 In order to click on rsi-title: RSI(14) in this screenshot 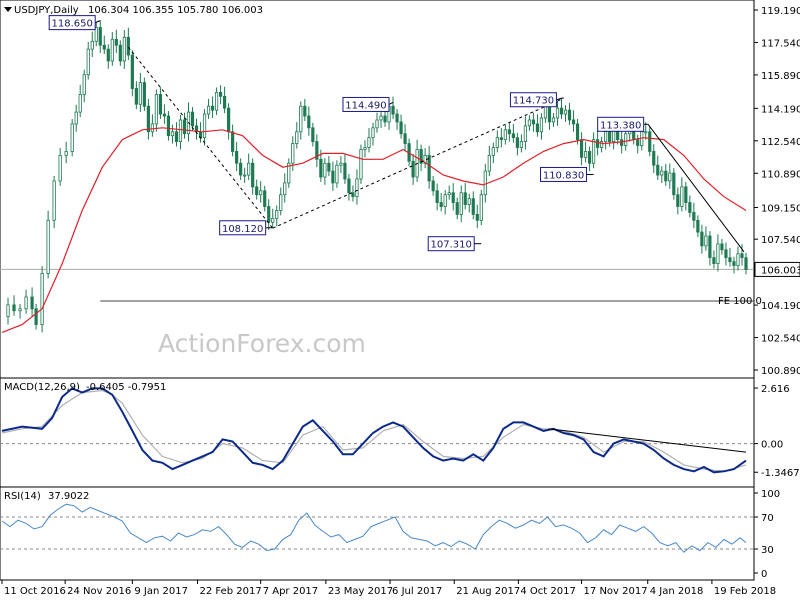, I will do `click(22, 496)`.